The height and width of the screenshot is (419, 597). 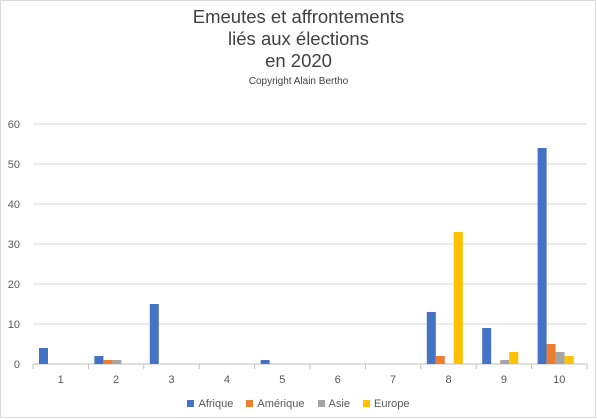 I want to click on y-tick-label-20: 20, so click(x=14, y=285).